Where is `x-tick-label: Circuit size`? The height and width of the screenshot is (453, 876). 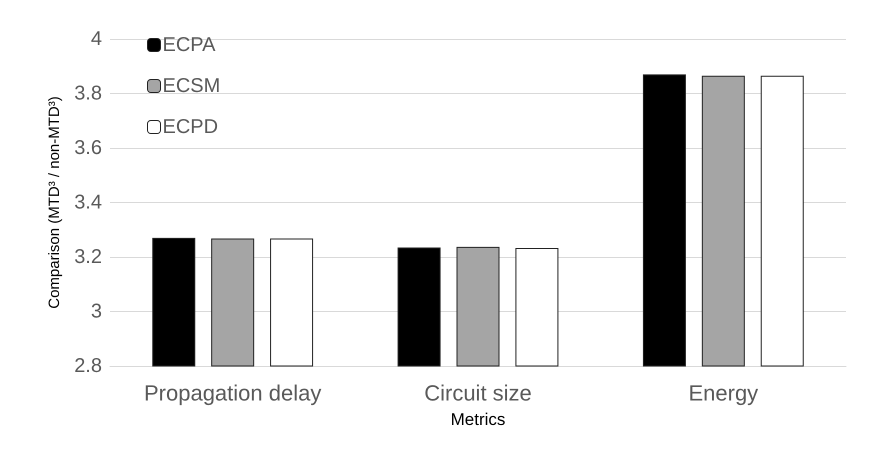
x-tick-label: Circuit size is located at coordinates (478, 393).